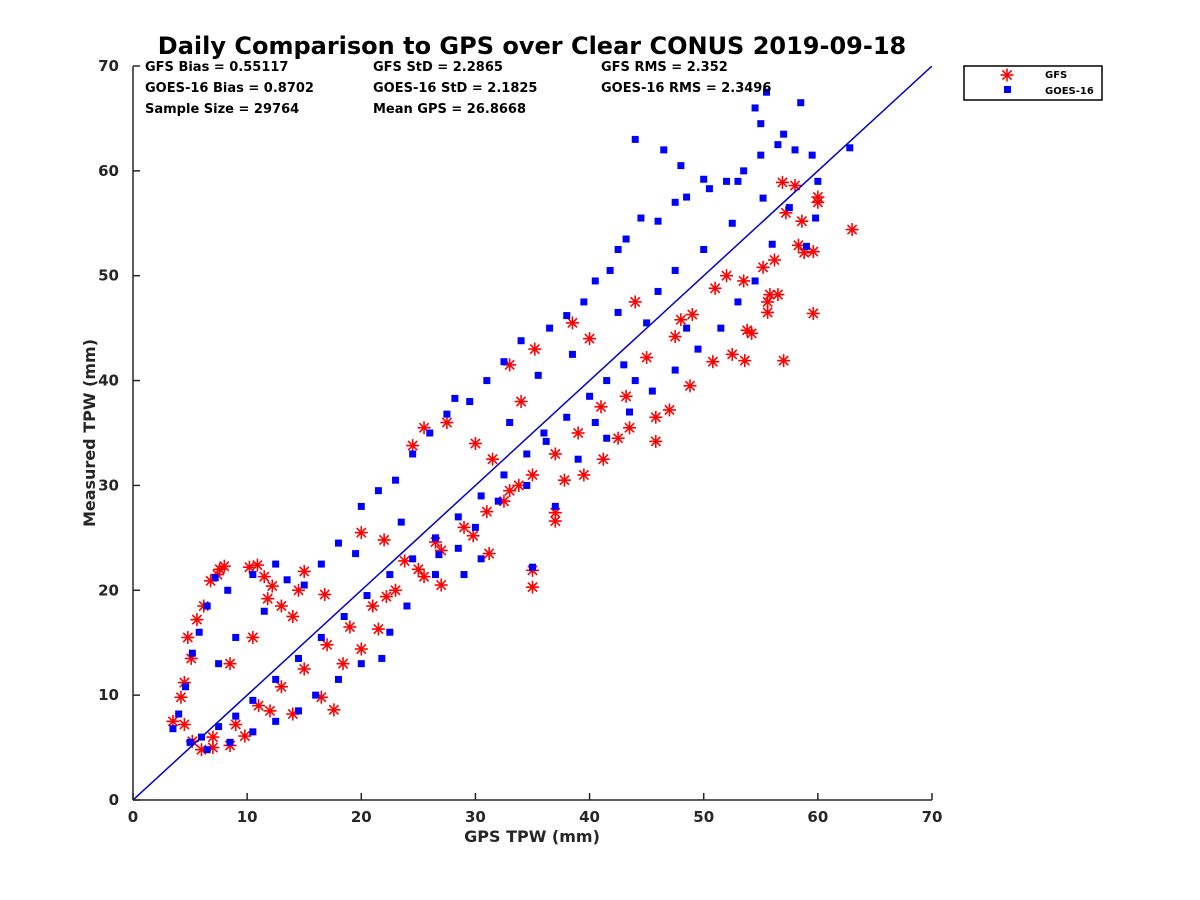  What do you see at coordinates (1007, 75) in the screenshot?
I see `legend-gfs-marker` at bounding box center [1007, 75].